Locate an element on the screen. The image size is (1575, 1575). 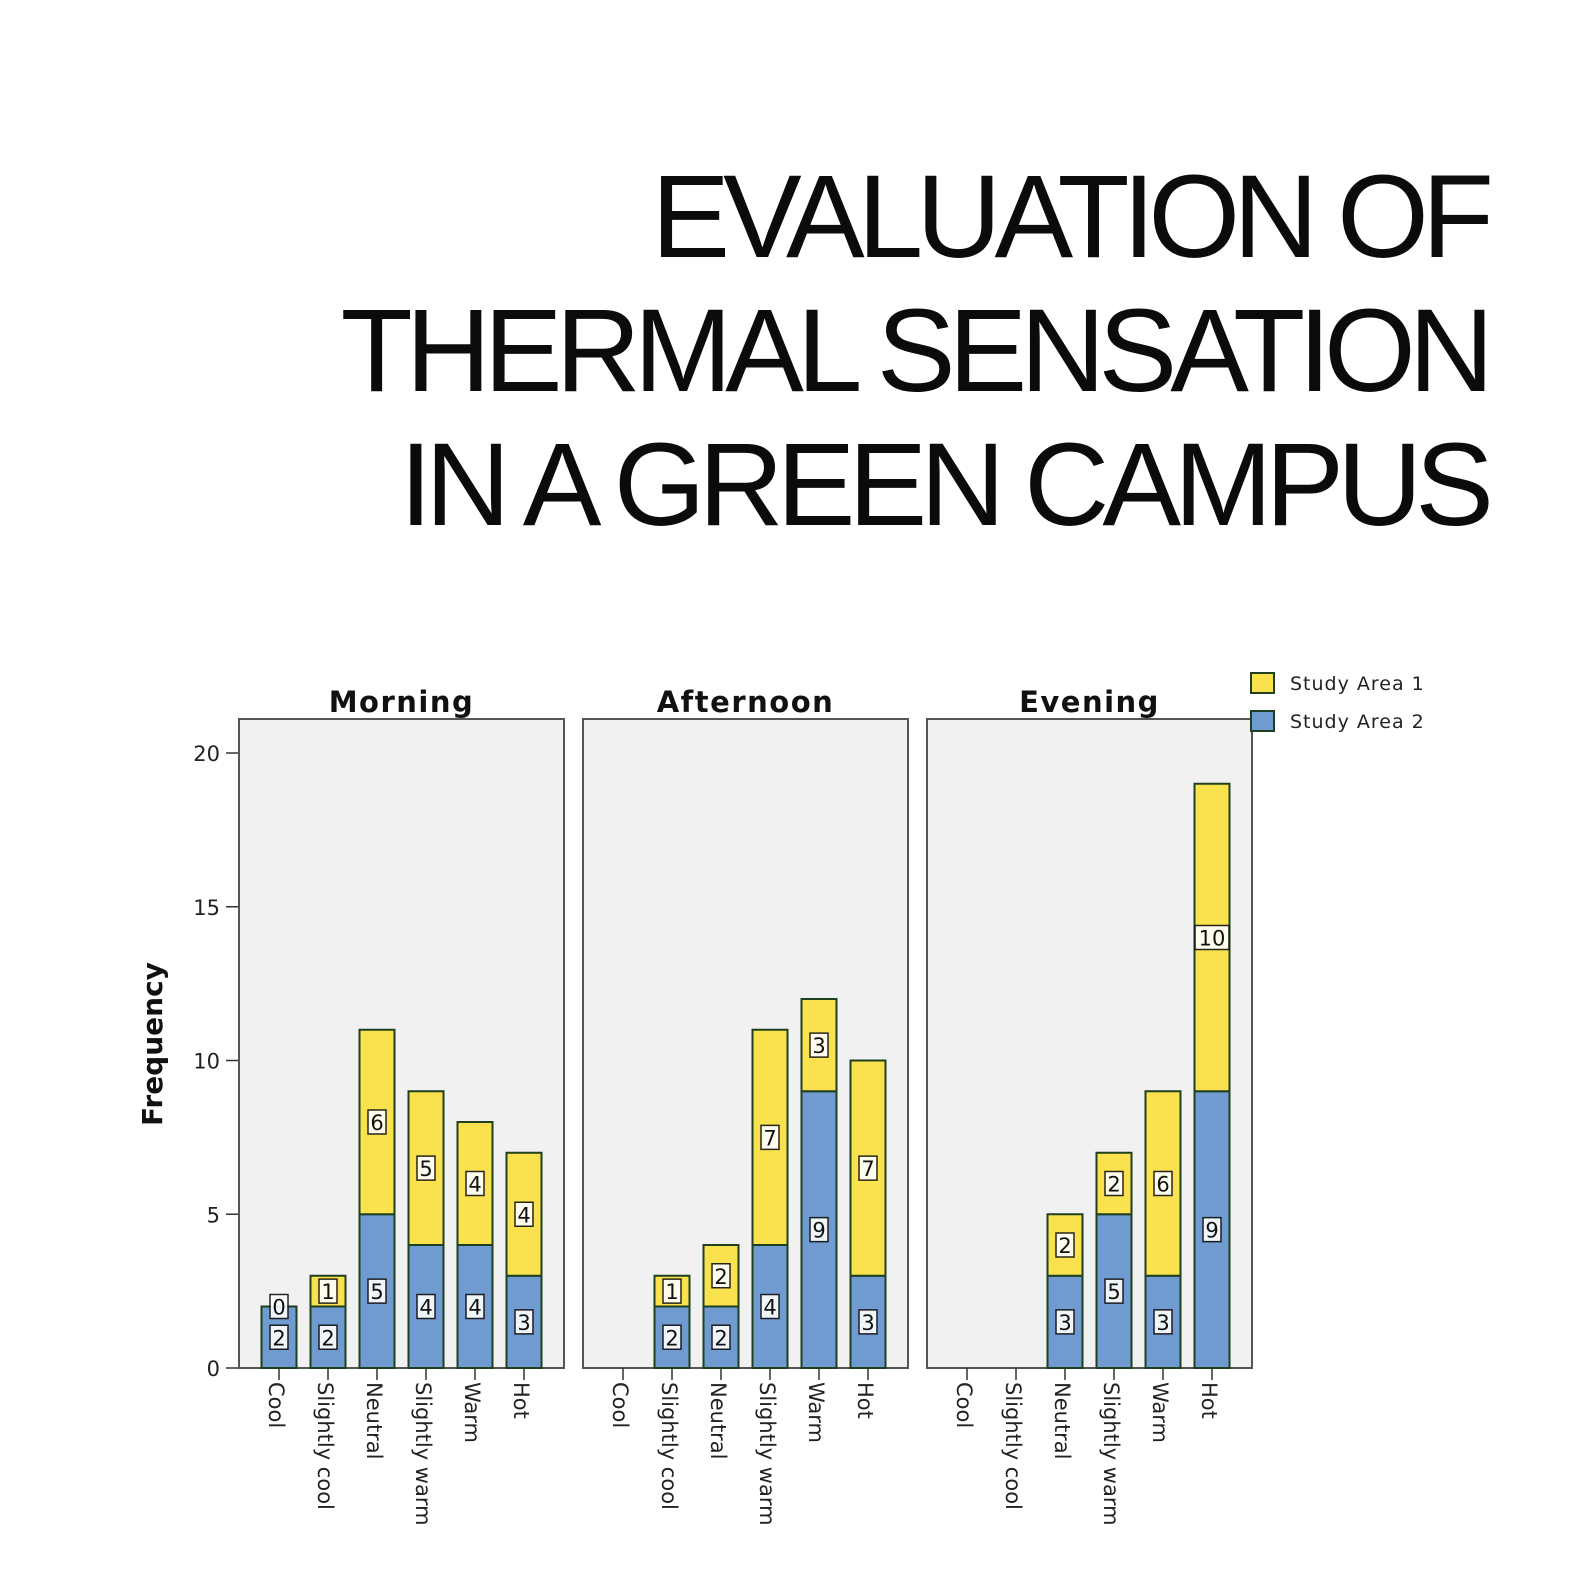
title-line: THERMAL SENSATION is located at coordinates (917, 351).